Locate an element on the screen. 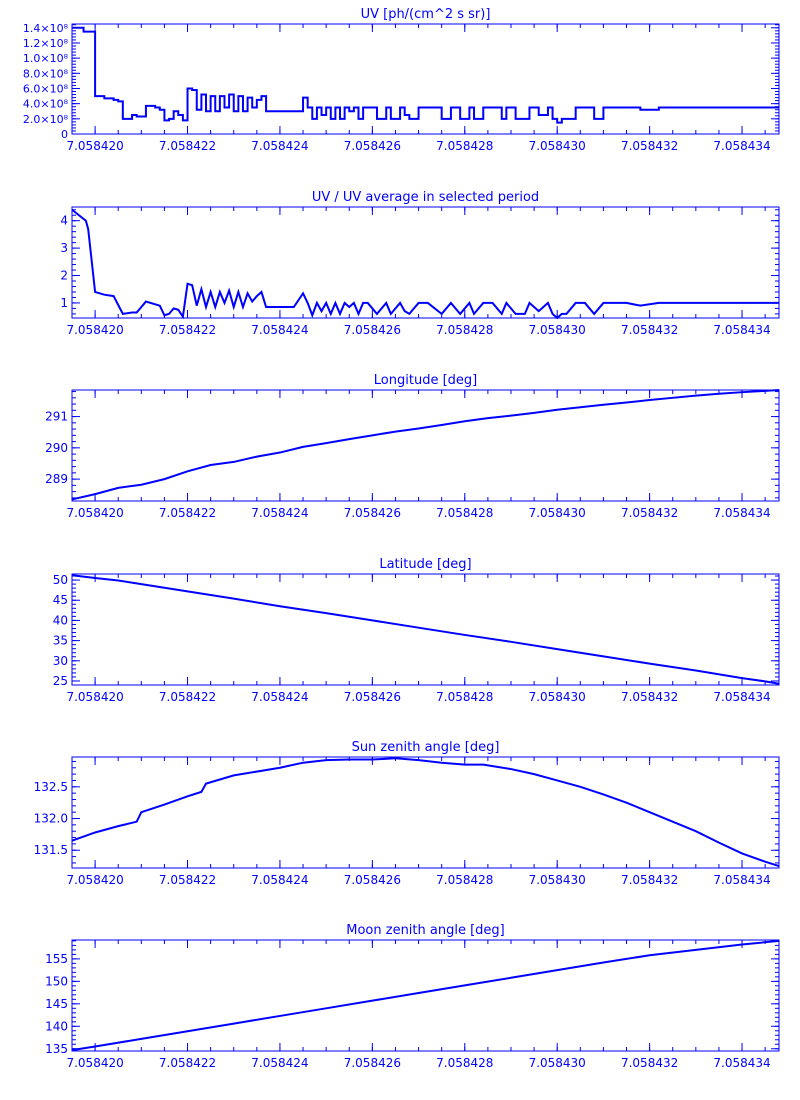  y-tick-label: 1.0×10⁸ is located at coordinates (46, 58).